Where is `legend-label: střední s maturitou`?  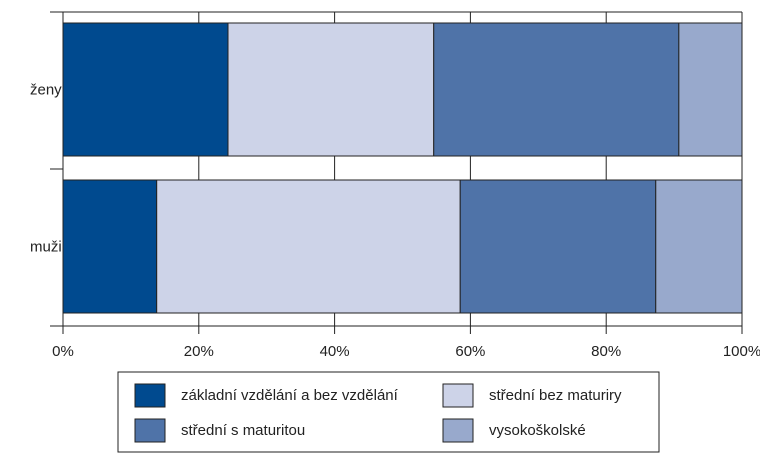 legend-label: střední s maturitou is located at coordinates (243, 430).